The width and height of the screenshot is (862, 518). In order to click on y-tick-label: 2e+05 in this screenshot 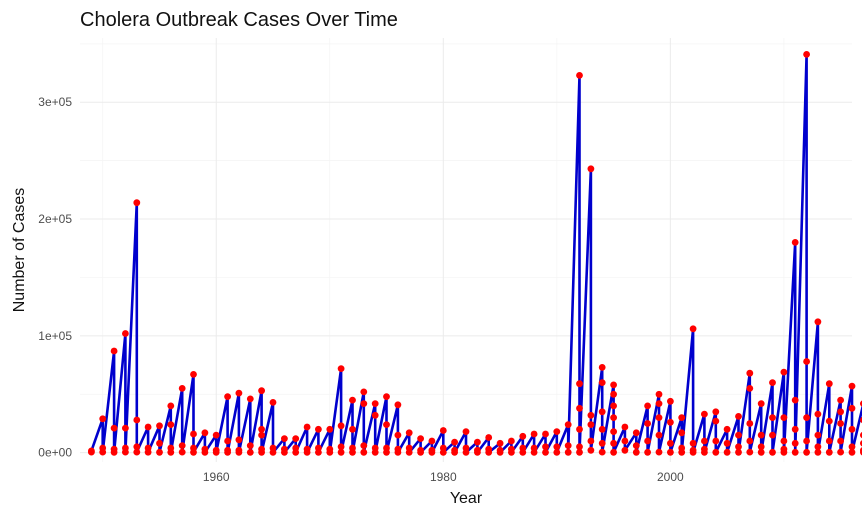, I will do `click(55, 219)`.